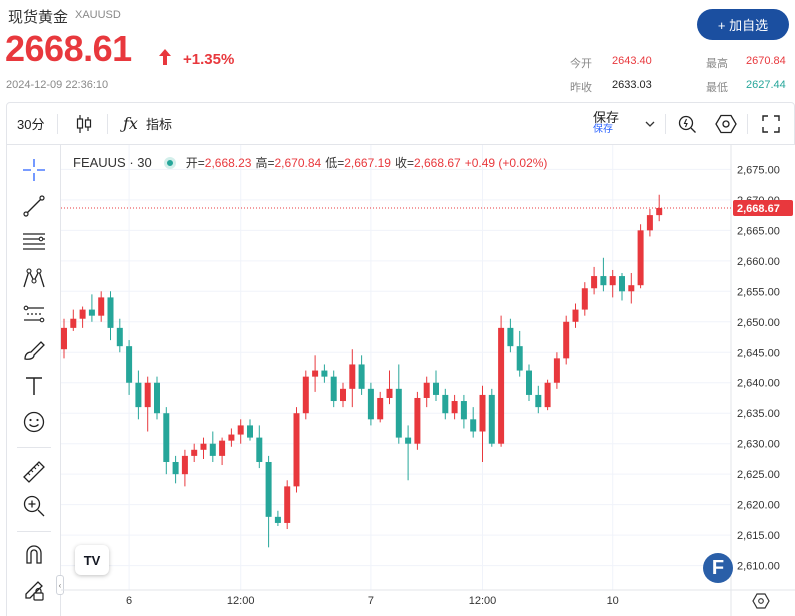 Image resolution: width=795 pixels, height=616 pixels. I want to click on site-logo: F, so click(718, 568).